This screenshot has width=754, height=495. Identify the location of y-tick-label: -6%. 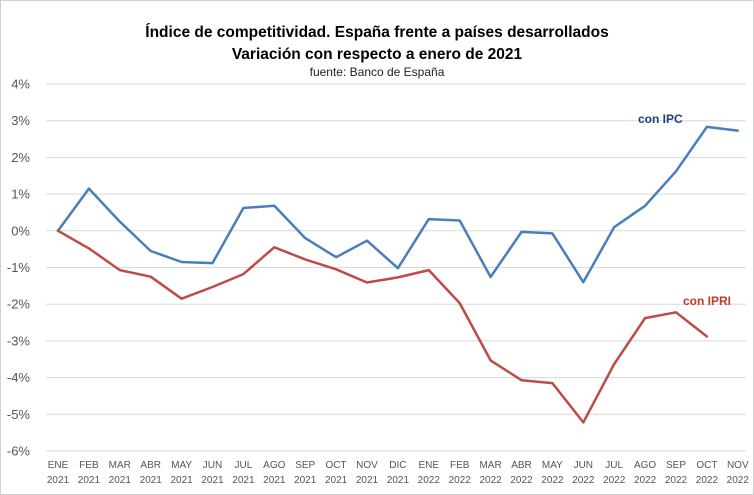
(19, 451).